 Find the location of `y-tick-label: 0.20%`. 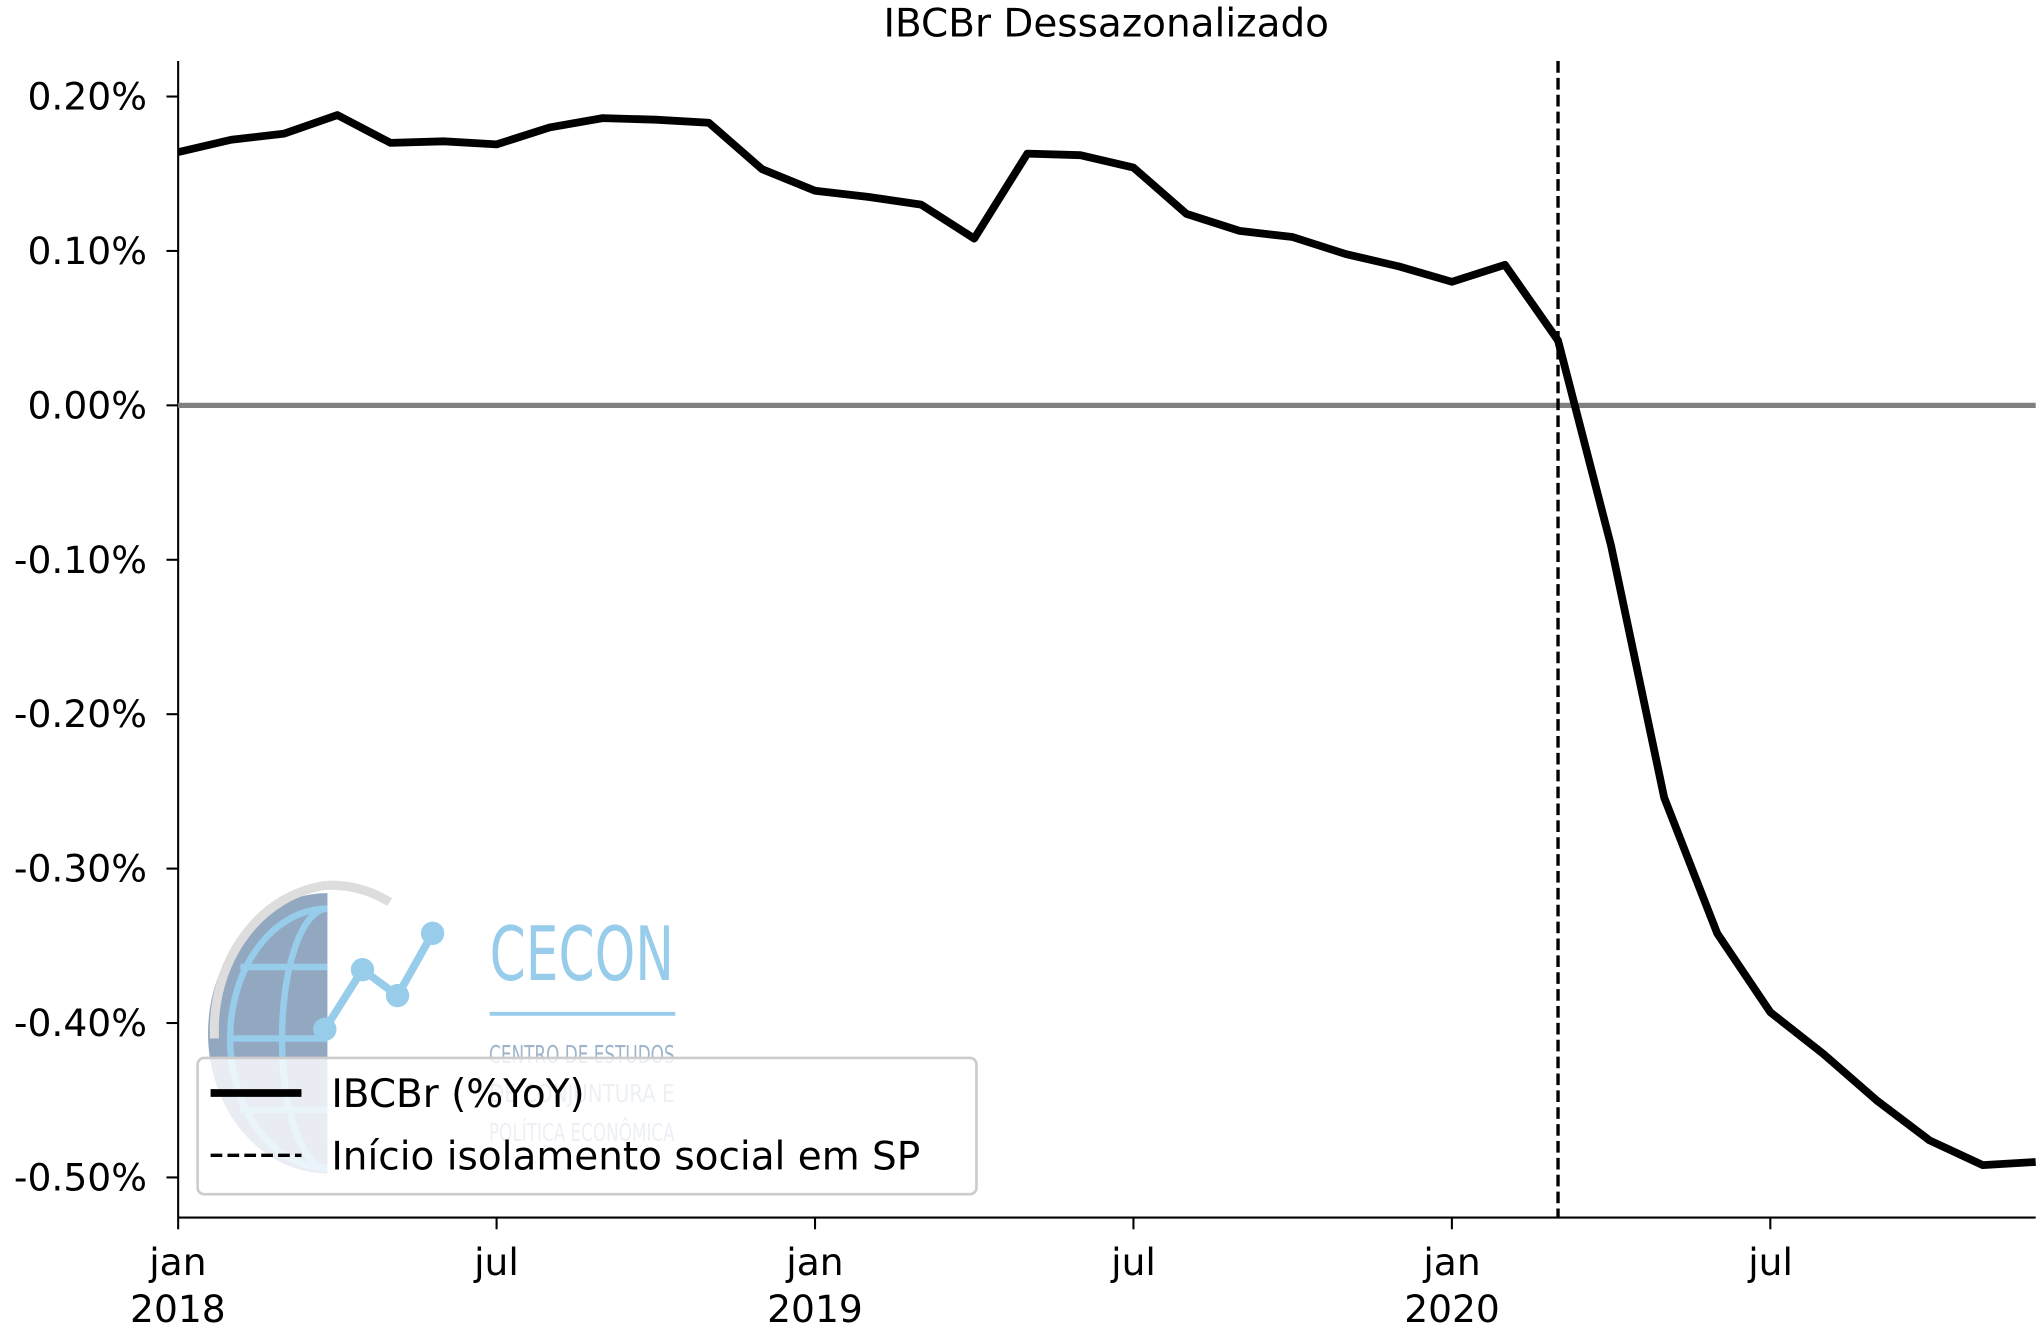

y-tick-label: 0.20% is located at coordinates (87, 97).